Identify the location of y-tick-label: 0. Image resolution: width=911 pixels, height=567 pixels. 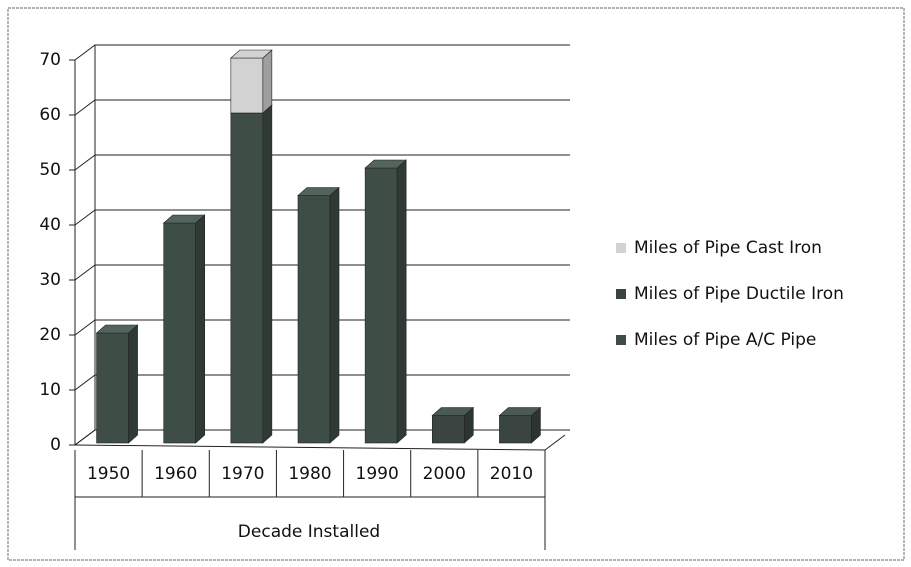
(55, 445).